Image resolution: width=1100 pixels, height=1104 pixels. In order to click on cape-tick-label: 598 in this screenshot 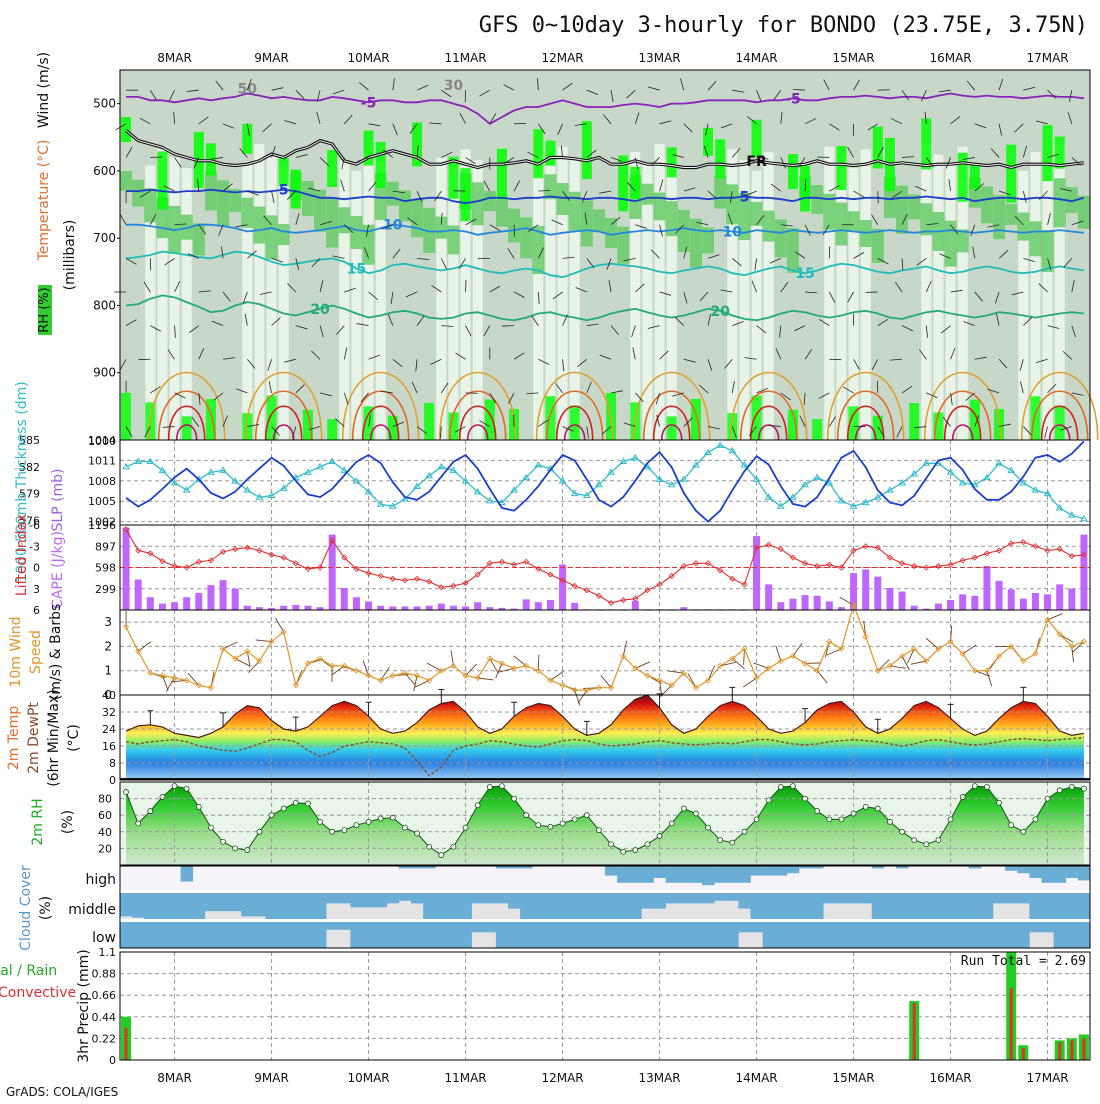, I will do `click(105, 568)`.